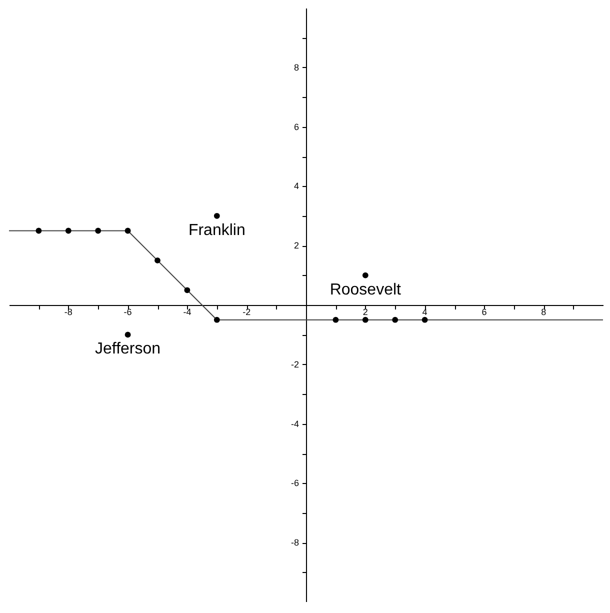 The image size is (610, 613). Describe the element at coordinates (294, 483) in the screenshot. I see `y-tick-label: -6` at that location.